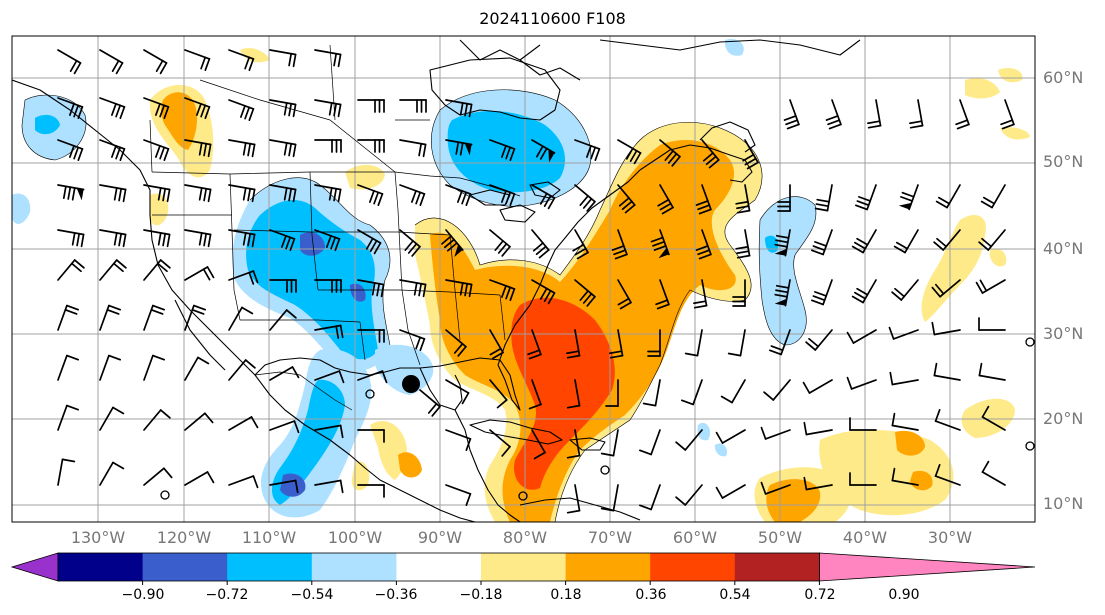  What do you see at coordinates (1063, 248) in the screenshot?
I see `lat-label-40n: 40°N` at bounding box center [1063, 248].